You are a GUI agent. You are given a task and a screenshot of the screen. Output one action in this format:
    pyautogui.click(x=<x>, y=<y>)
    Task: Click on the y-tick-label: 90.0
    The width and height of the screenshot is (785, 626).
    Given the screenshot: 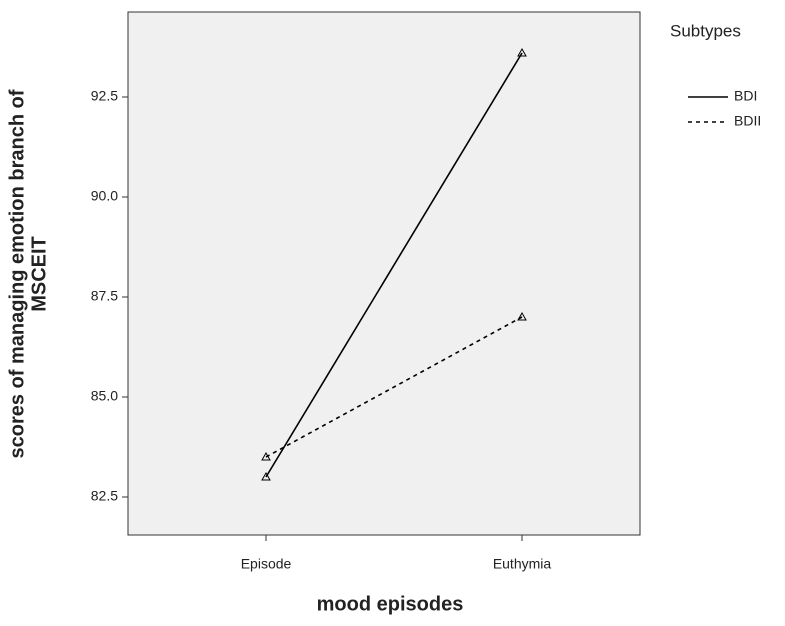 What is the action you would take?
    pyautogui.click(x=104, y=196)
    